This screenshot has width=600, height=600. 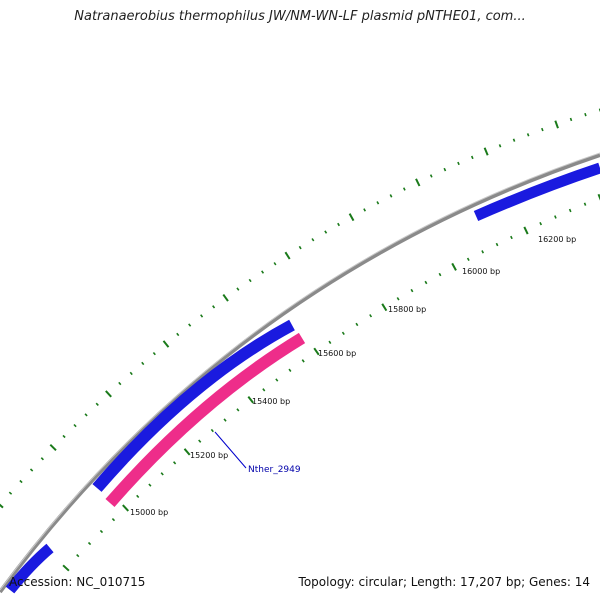 I want to click on reverse-gene-arrow, so click(x=205, y=419).